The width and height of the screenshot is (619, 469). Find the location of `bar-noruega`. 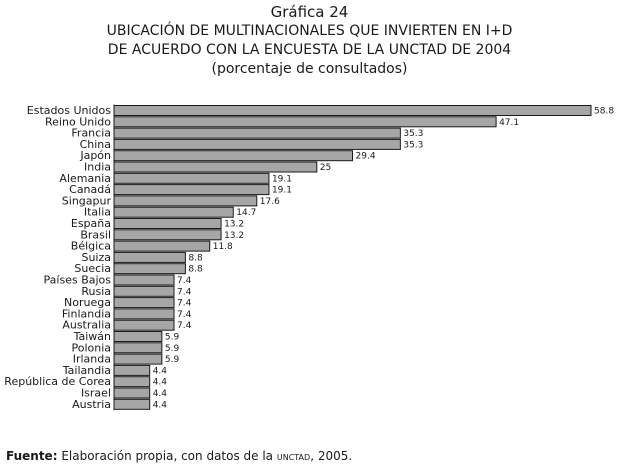

bar-noruega is located at coordinates (144, 303).